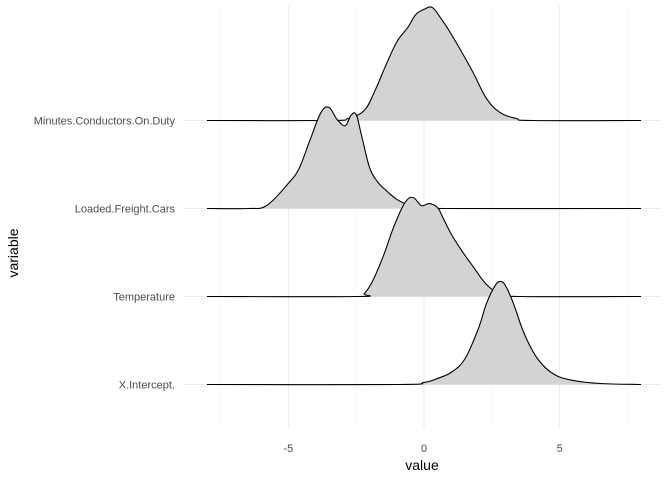  What do you see at coordinates (144, 298) in the screenshot?
I see `y-tick-label: Temperature` at bounding box center [144, 298].